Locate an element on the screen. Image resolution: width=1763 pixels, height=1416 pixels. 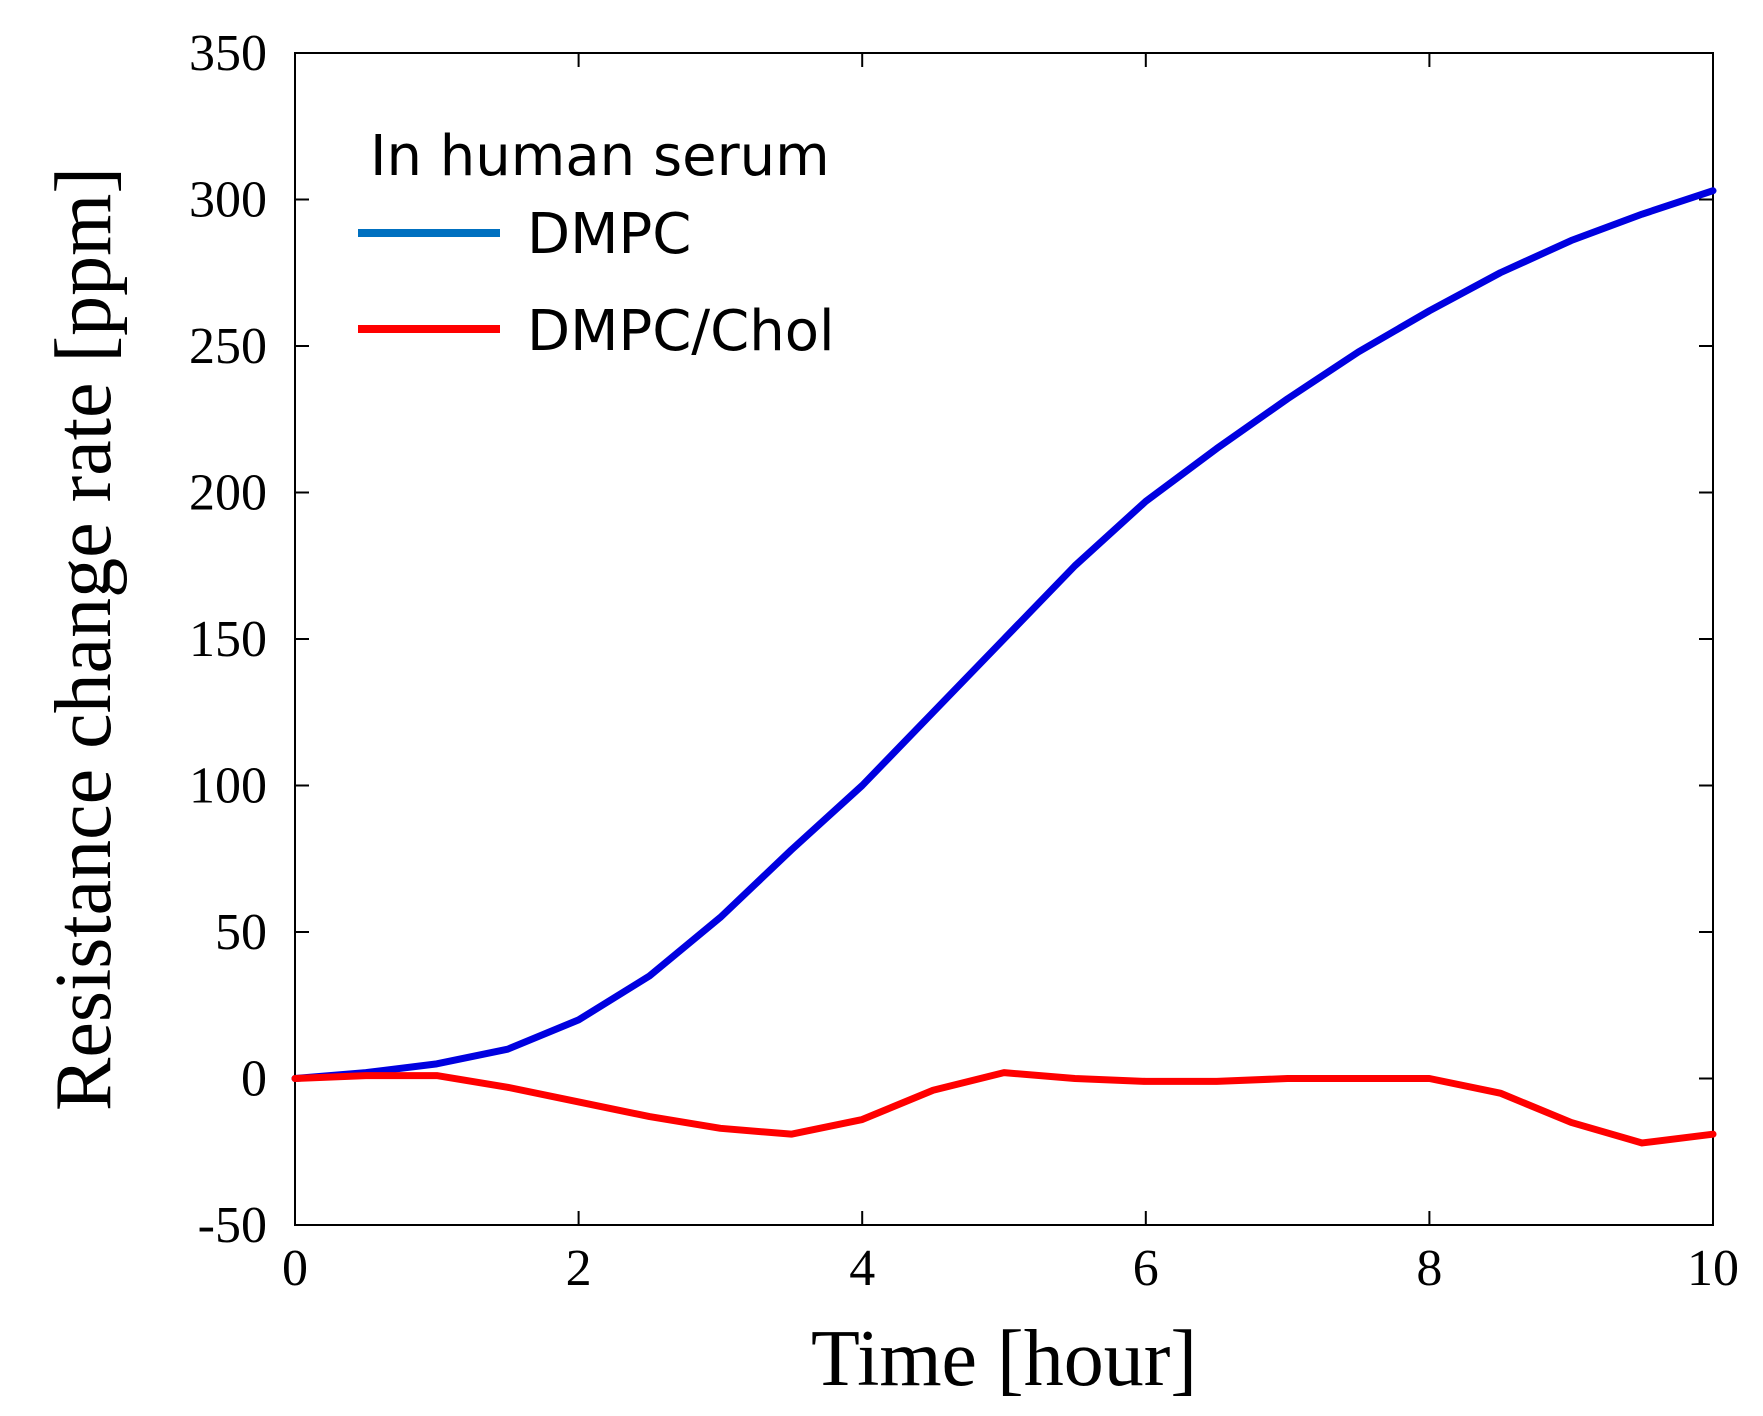
y-tick-label: 300 is located at coordinates (228, 200).